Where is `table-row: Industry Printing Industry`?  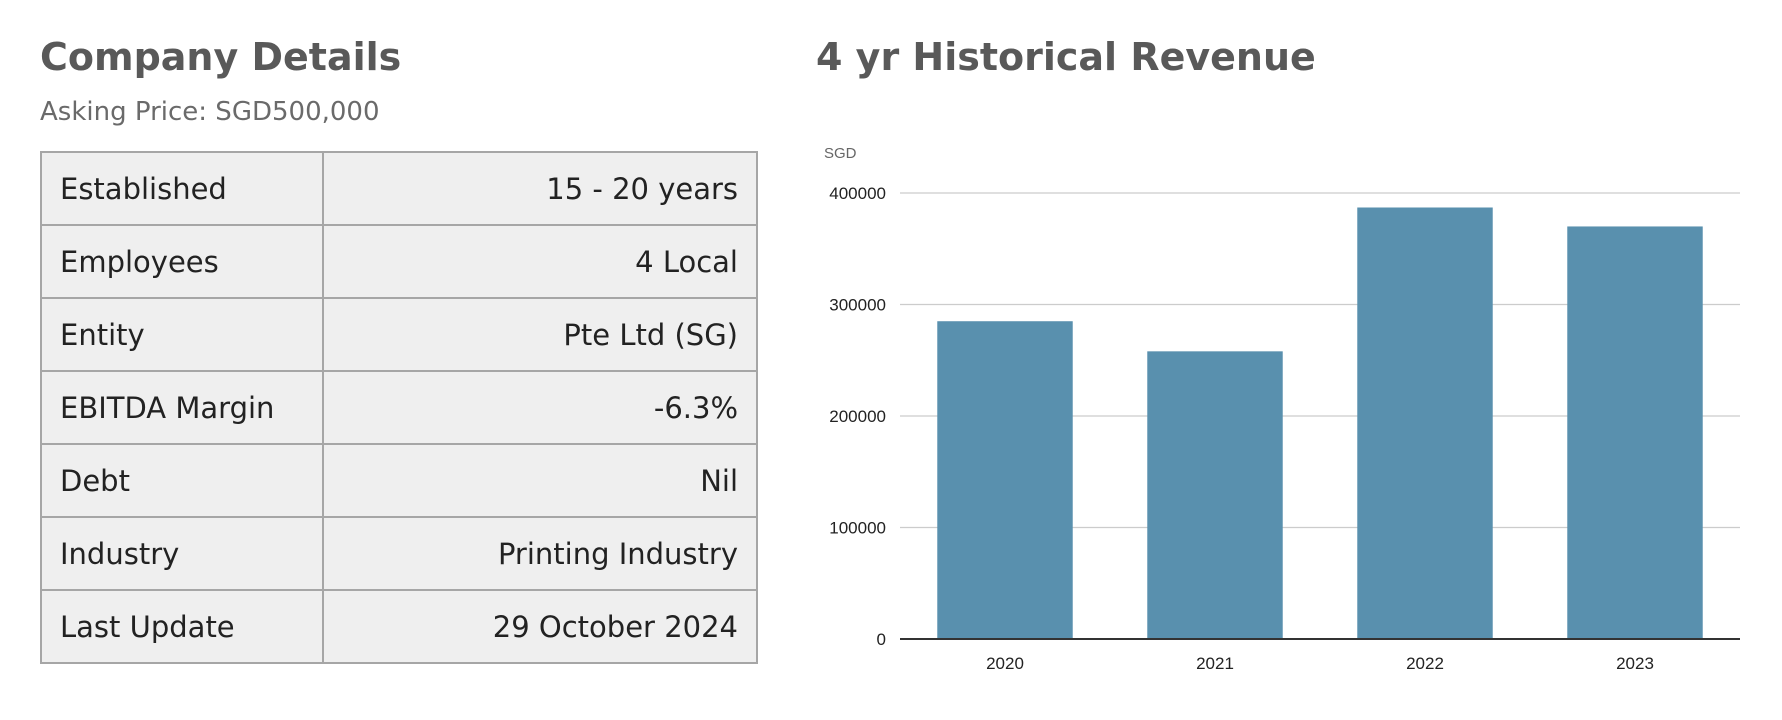
table-row: Industry Printing Industry is located at coordinates (399, 553).